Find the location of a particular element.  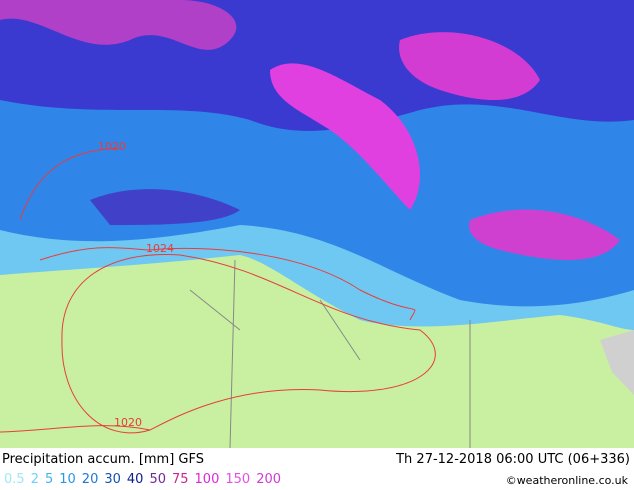

legend-value: 50 is located at coordinates (157, 479).